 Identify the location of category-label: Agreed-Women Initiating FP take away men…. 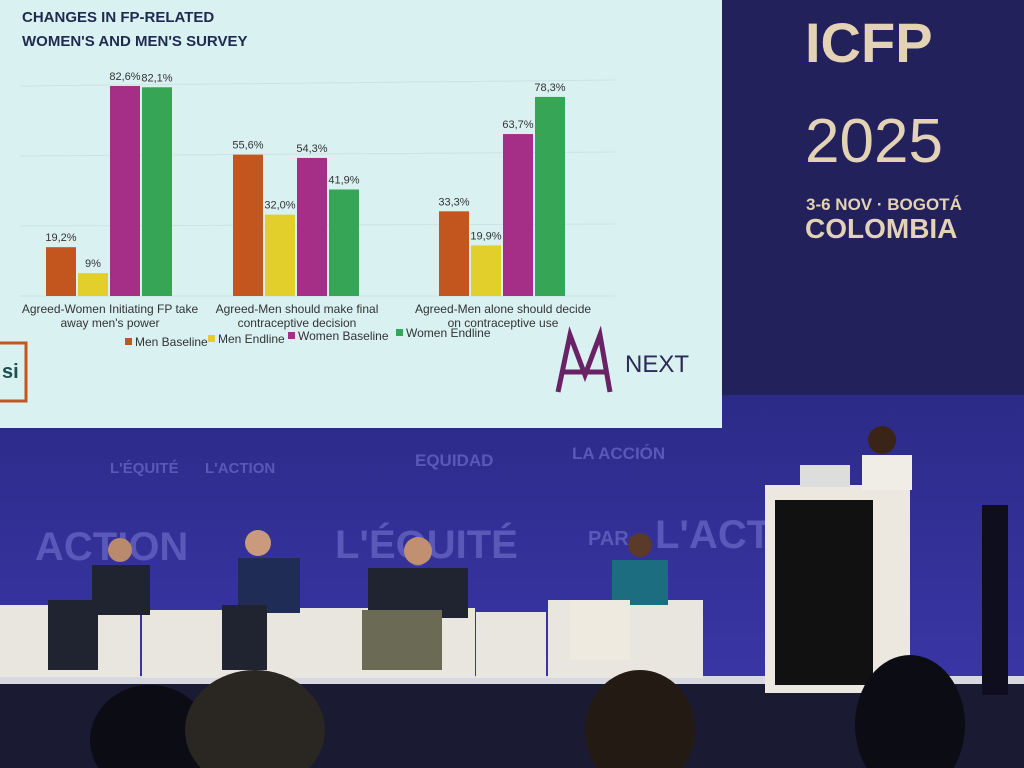
(110, 316).